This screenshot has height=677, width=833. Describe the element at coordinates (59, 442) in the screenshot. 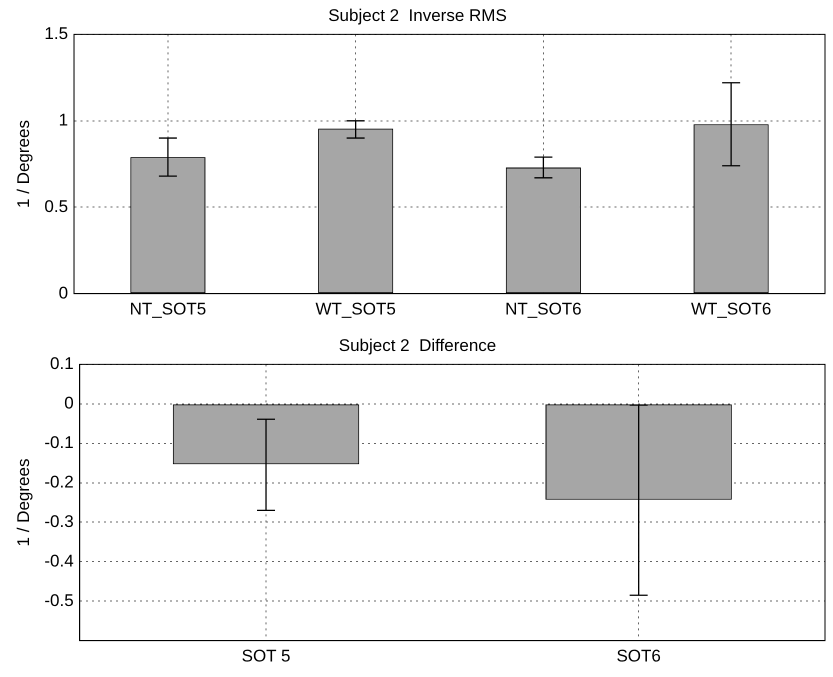

I see `y-tick-label: -0.1` at that location.